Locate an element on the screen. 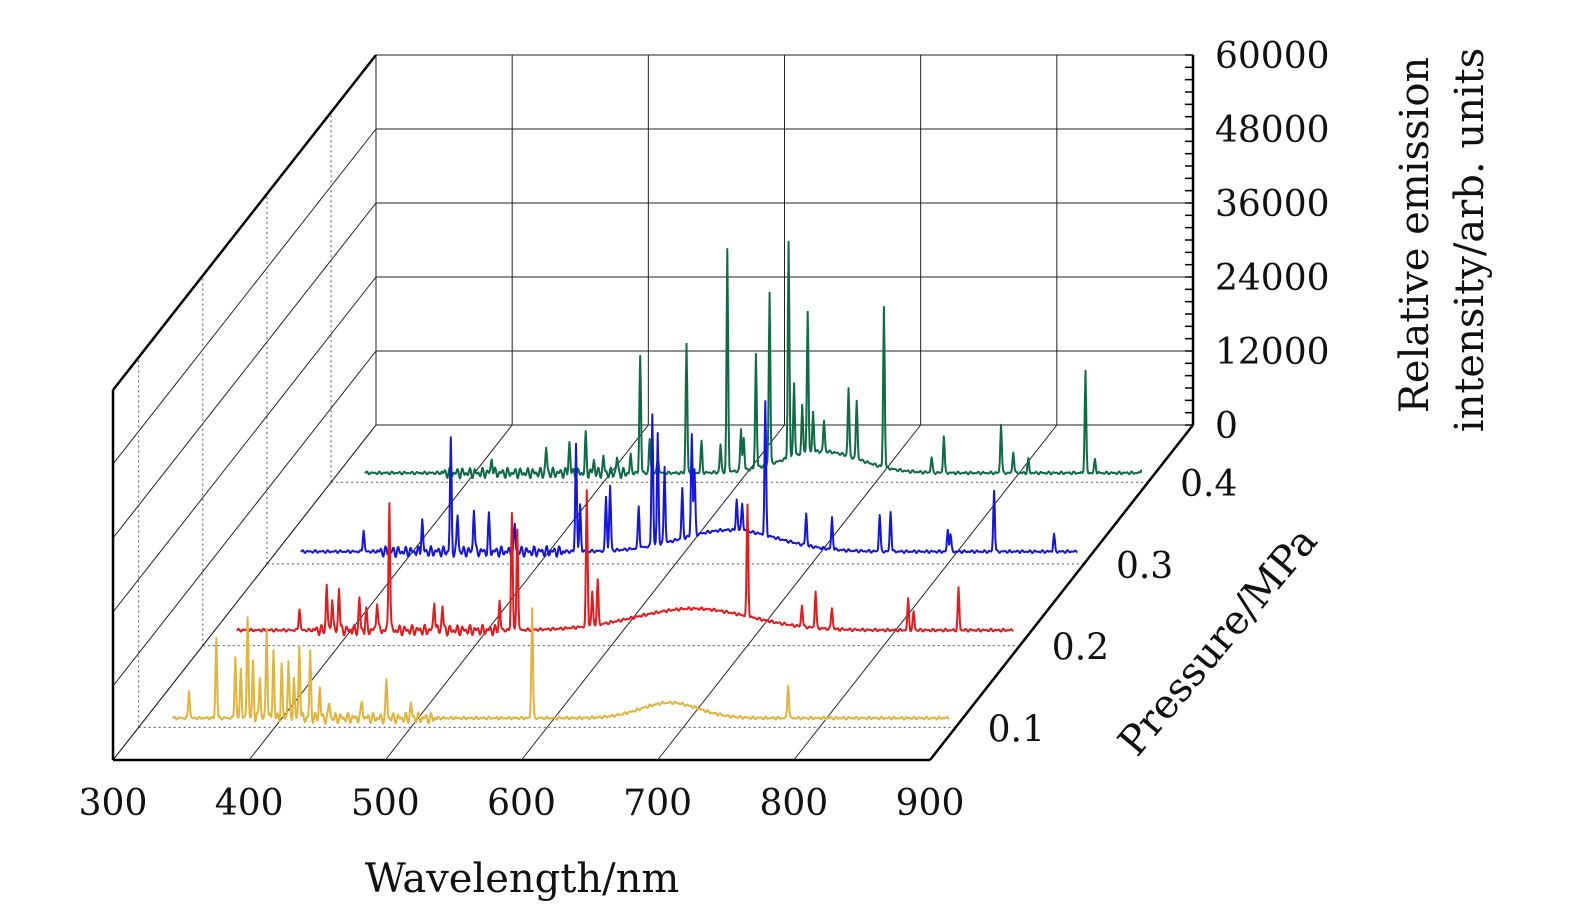  pressure-tick-label: 0.1 is located at coordinates (1016, 729).